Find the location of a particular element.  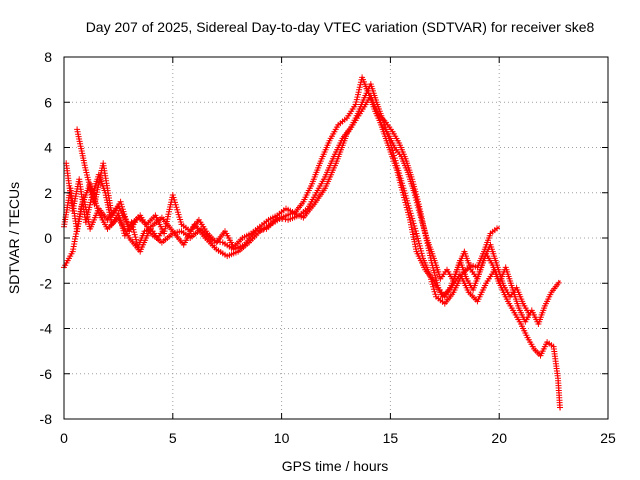

y-tick-label: 6 is located at coordinates (48, 102).